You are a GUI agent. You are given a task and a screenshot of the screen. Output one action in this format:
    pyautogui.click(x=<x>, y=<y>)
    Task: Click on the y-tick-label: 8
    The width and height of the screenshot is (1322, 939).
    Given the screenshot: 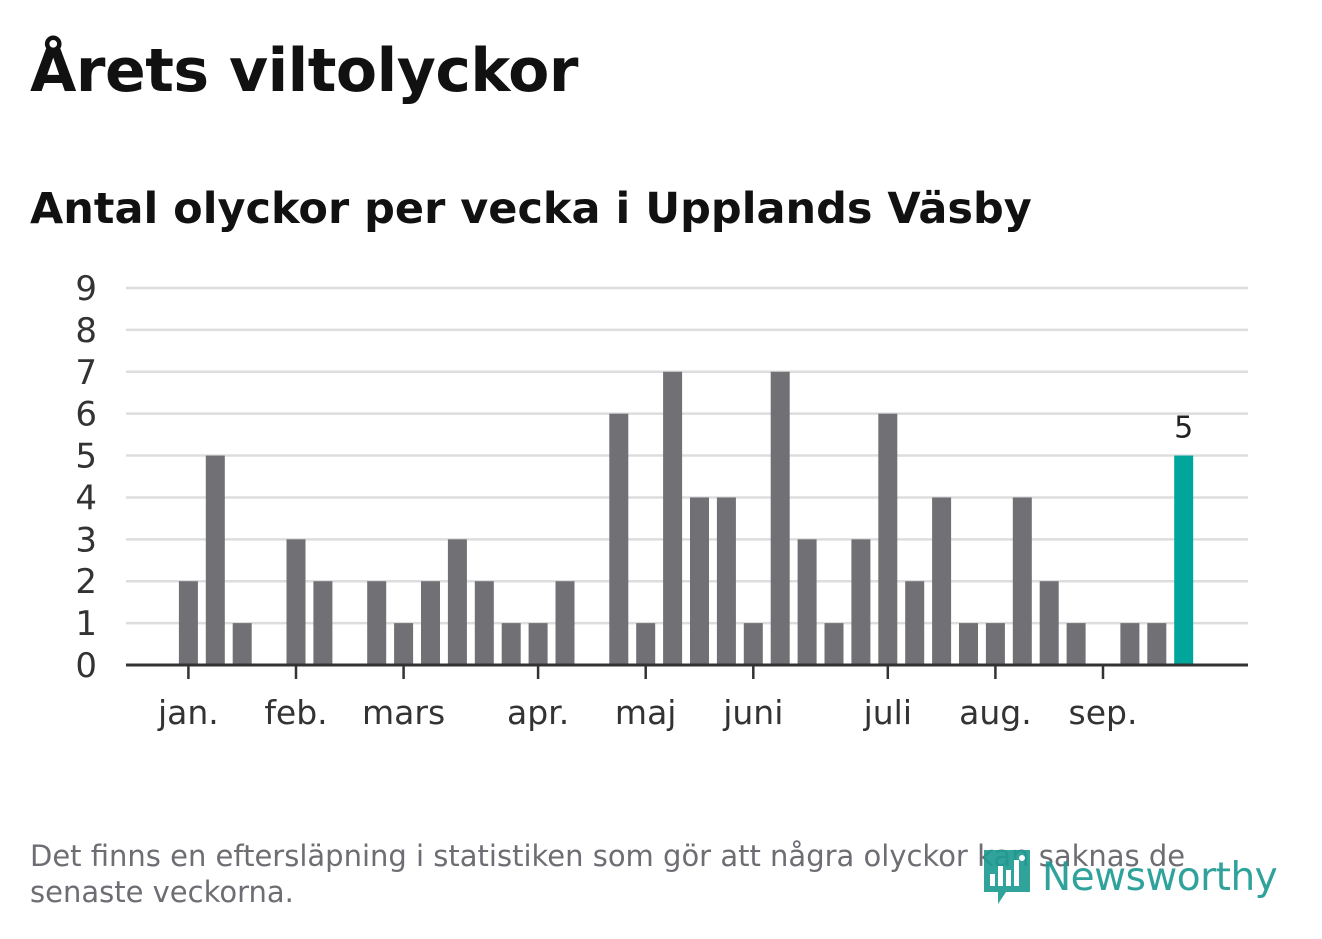 What is the action you would take?
    pyautogui.click(x=86, y=331)
    